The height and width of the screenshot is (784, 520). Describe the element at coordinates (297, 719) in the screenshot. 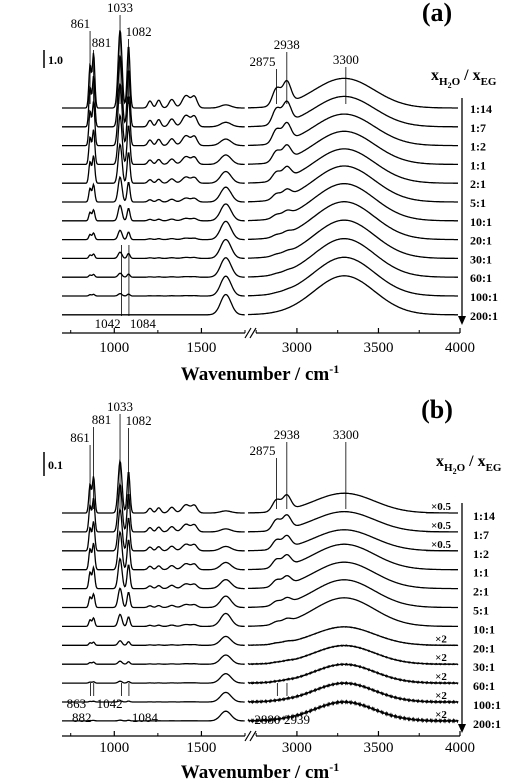

I see `peak-label: 2939` at that location.